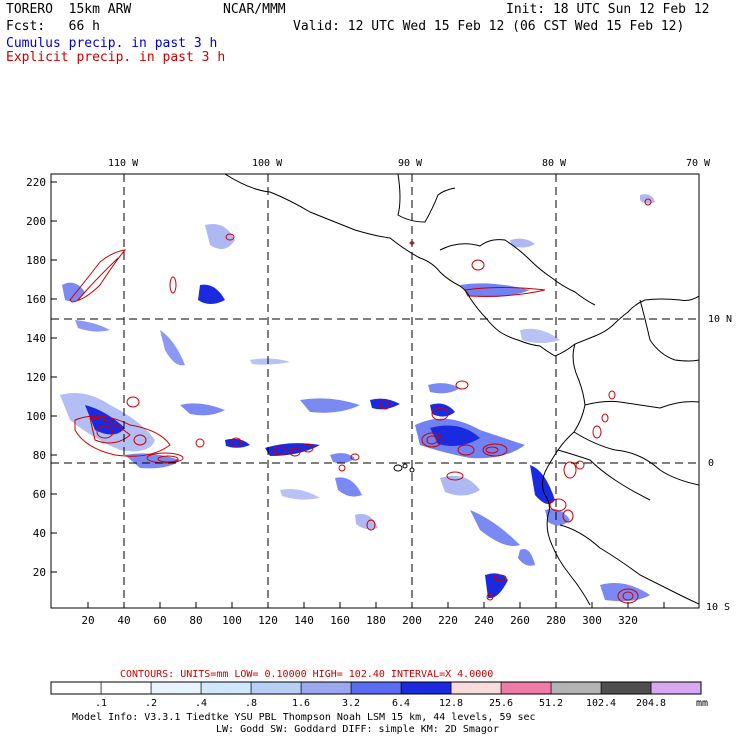 The image size is (740, 740). I want to click on lat-label: 0, so click(711, 463).